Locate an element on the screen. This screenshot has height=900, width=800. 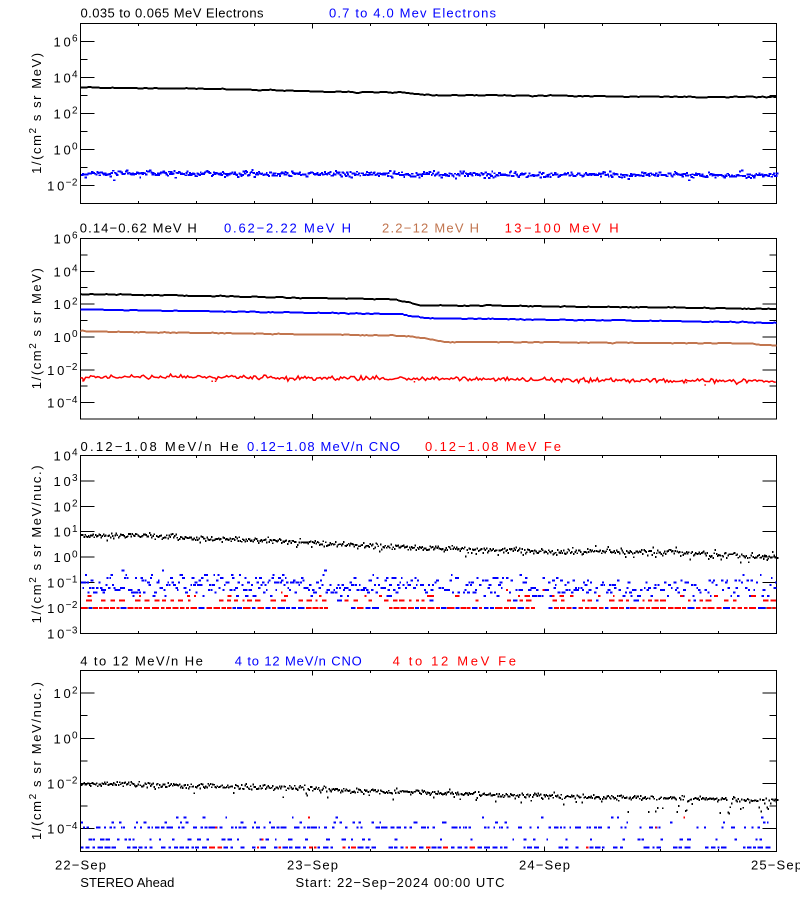
svg-text: 0.12−1.08 MeV/n CNO is located at coordinates (323, 446).